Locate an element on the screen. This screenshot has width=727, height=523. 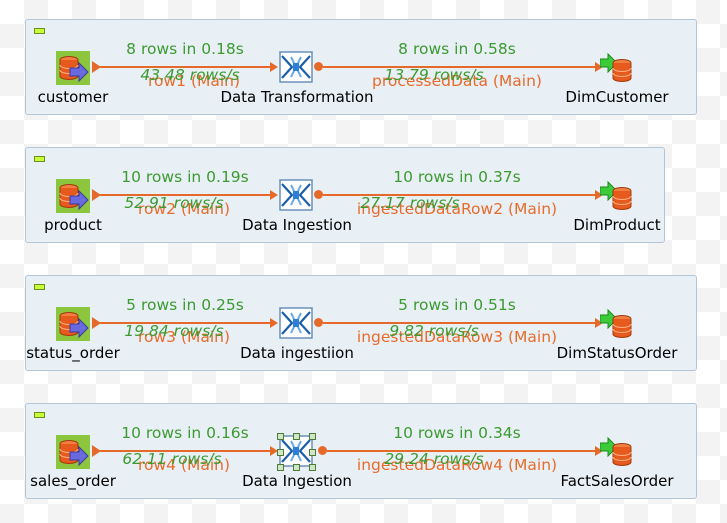
component-label: product is located at coordinates (73, 225).